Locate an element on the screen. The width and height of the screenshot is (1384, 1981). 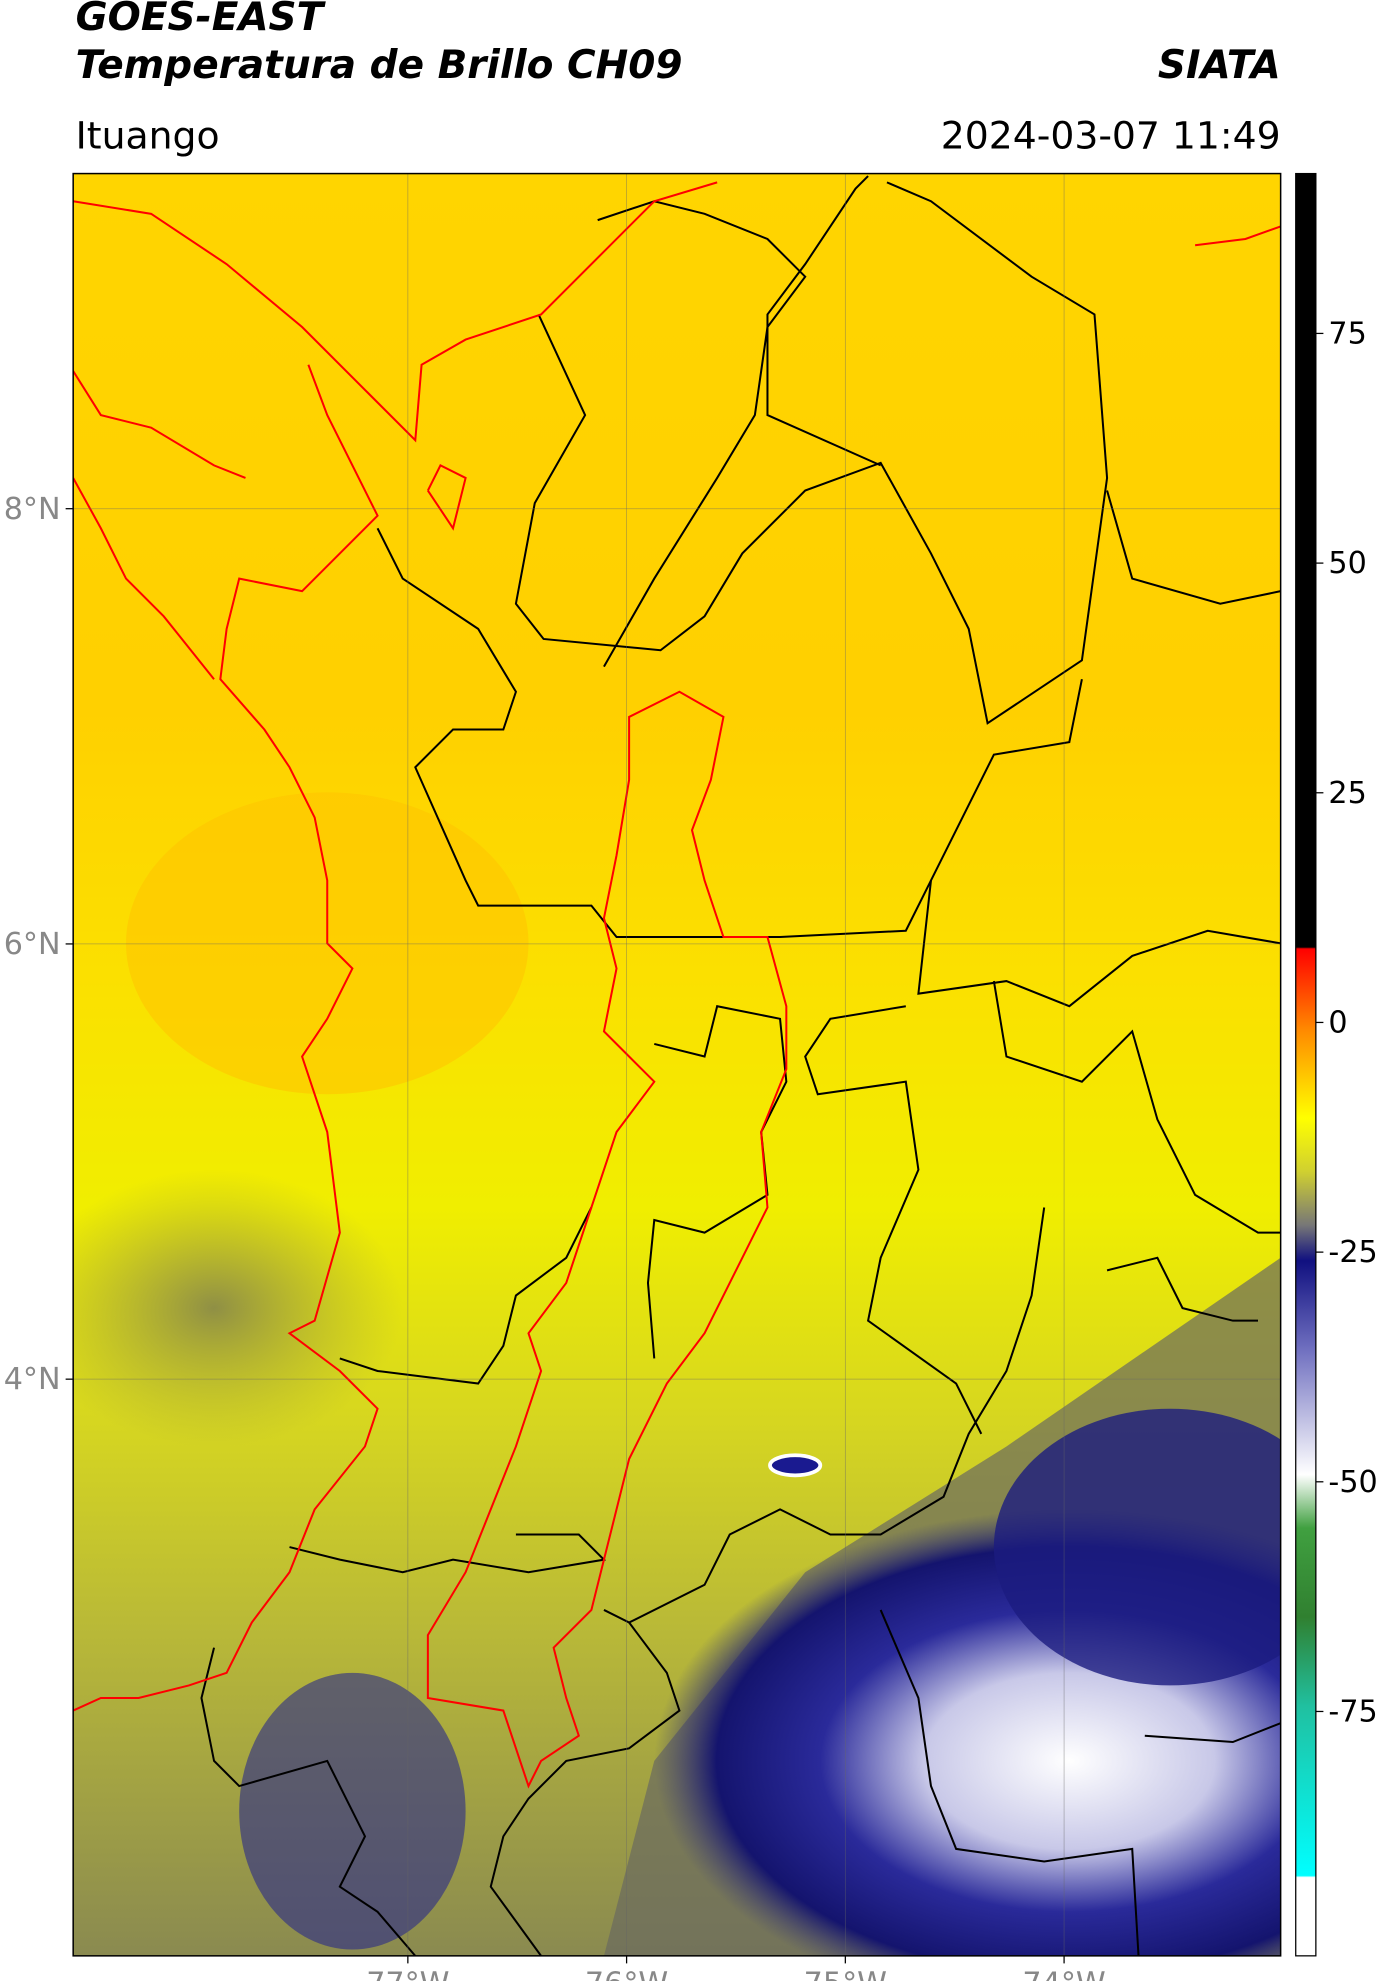
x-tick-label: 76°W is located at coordinates (626, 1974).